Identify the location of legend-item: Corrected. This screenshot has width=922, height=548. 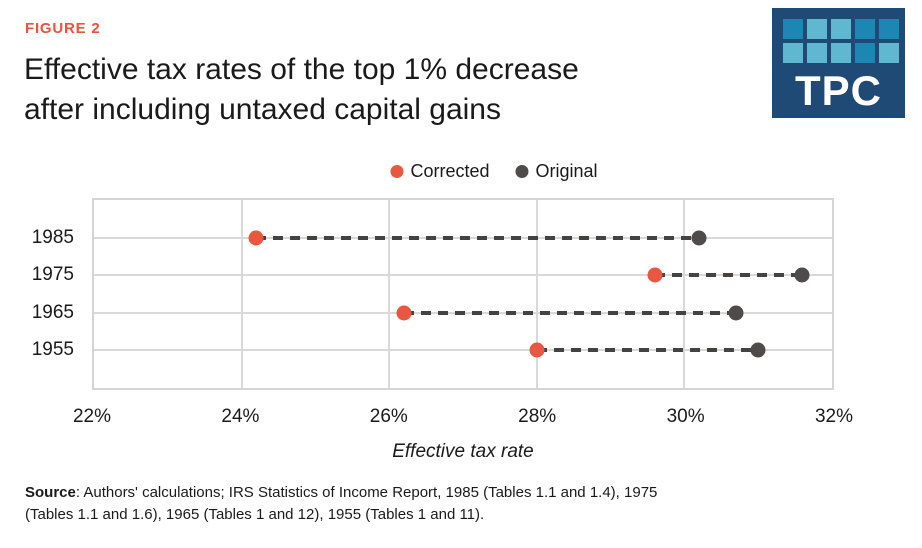
(440, 171).